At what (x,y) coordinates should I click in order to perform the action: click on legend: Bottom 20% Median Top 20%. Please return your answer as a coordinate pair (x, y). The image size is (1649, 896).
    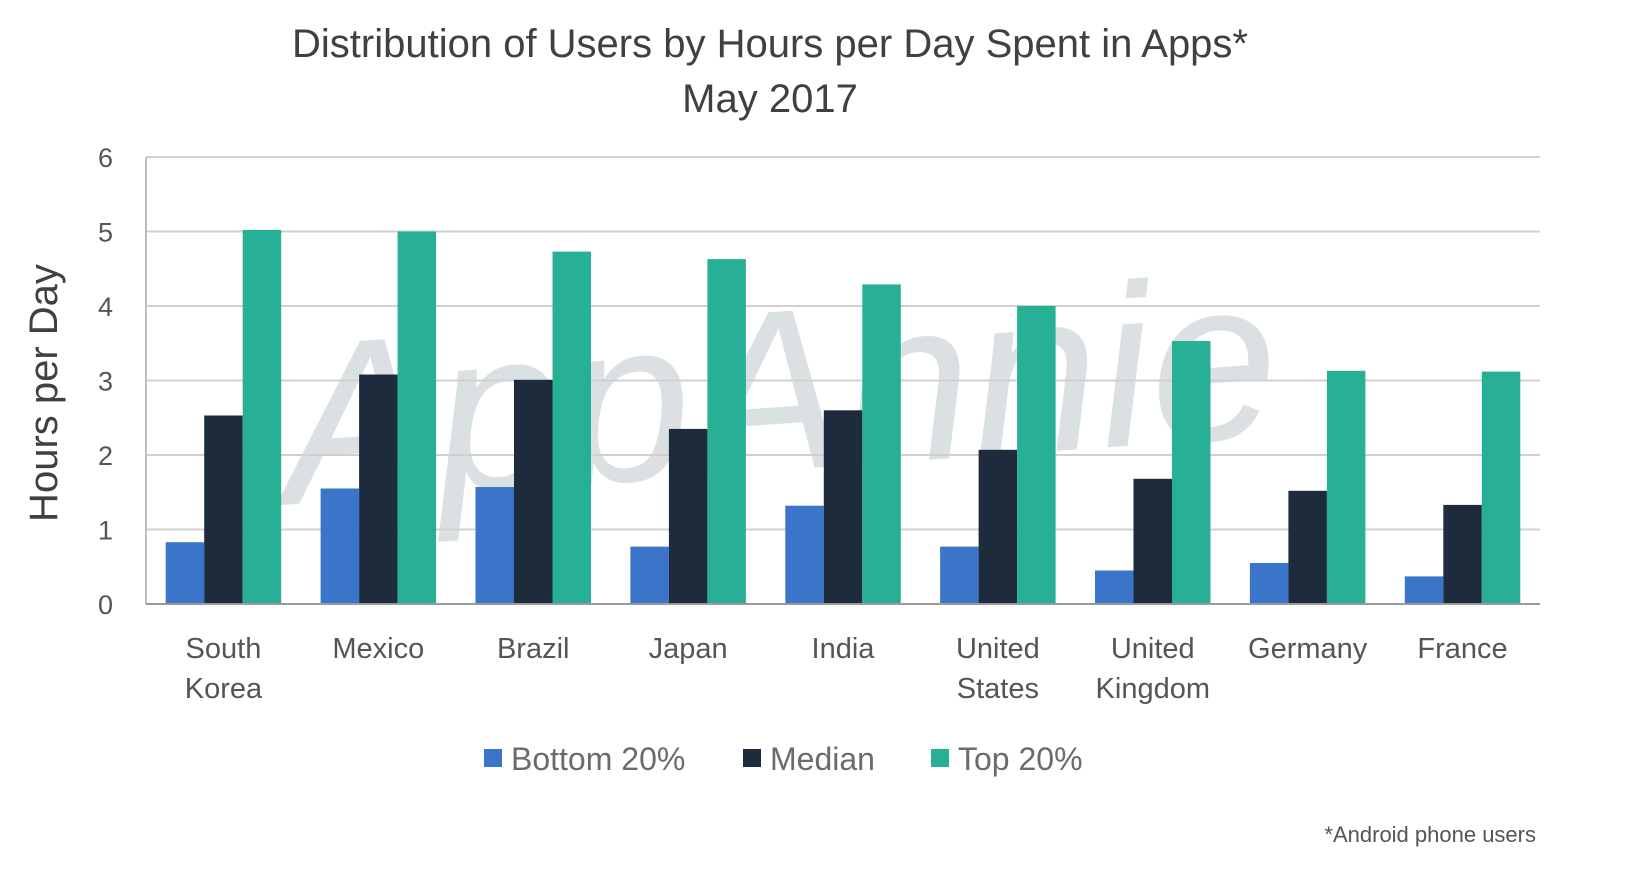
    Looking at the image, I should click on (783, 759).